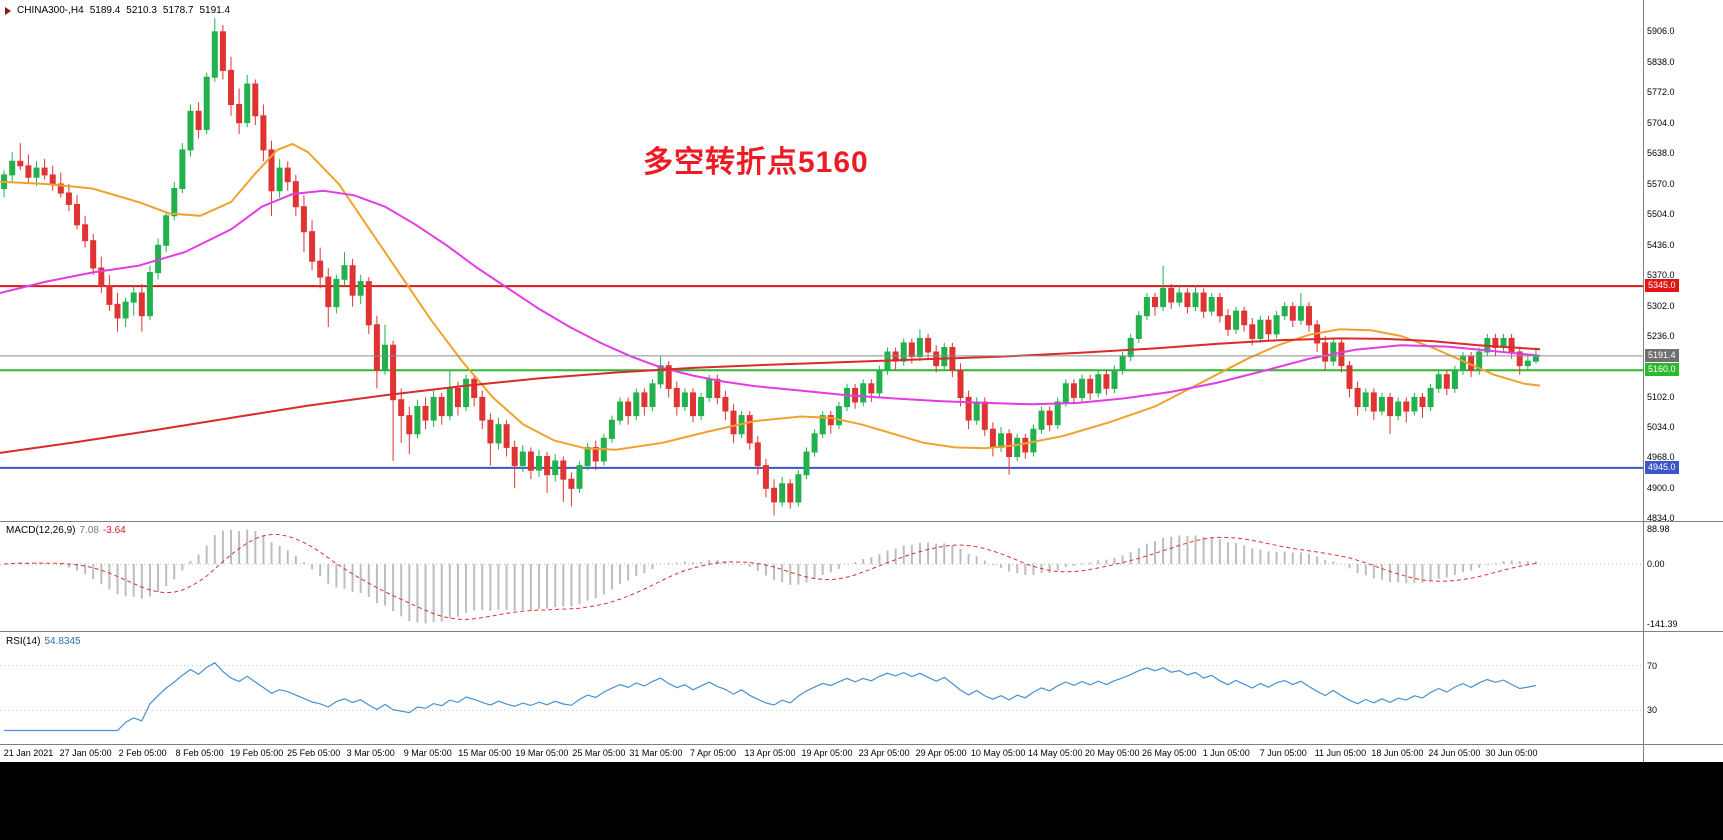  What do you see at coordinates (861, 631) in the screenshot?
I see `pane-separator-rsi` at bounding box center [861, 631].